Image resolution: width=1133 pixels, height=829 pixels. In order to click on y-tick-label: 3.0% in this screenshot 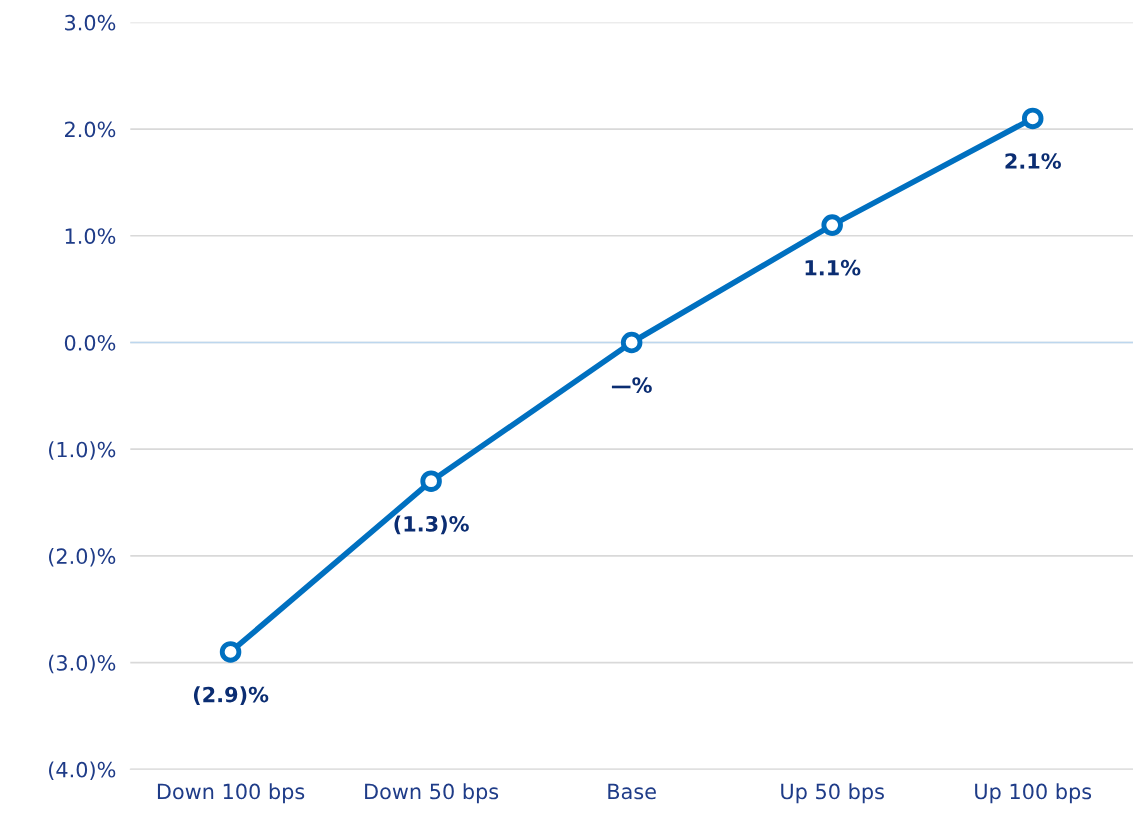, I will do `click(90, 22)`.